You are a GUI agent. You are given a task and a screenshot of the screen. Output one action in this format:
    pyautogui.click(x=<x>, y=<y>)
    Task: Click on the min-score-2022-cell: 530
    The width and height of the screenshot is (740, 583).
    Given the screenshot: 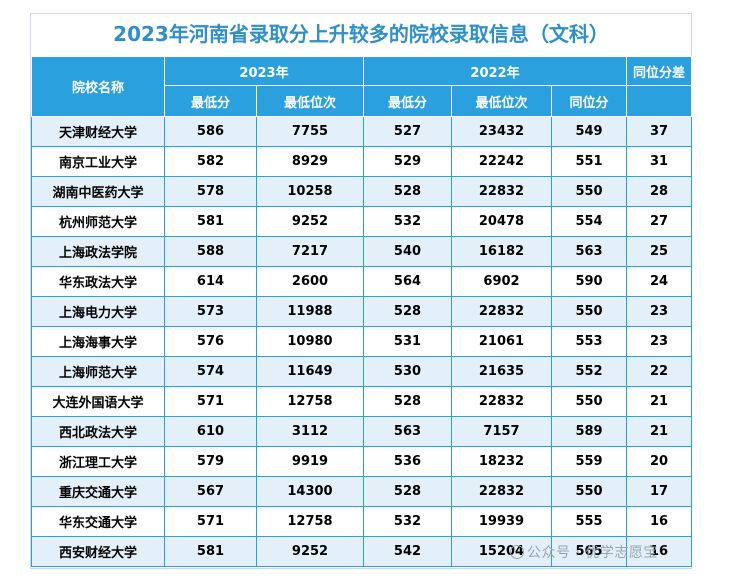 What is the action you would take?
    pyautogui.click(x=407, y=371)
    